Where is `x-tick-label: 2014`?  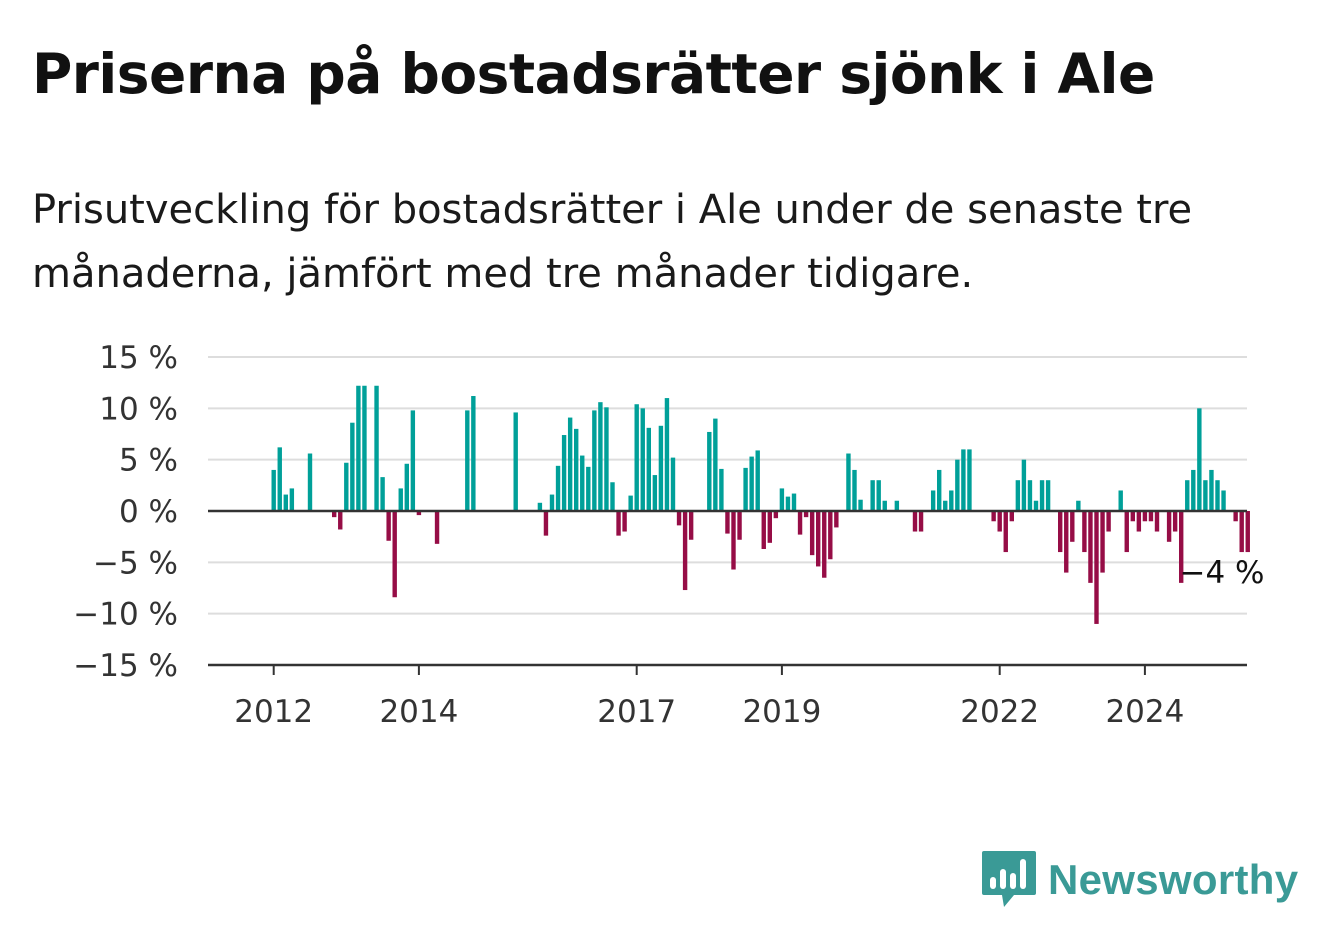 x-tick-label: 2014 is located at coordinates (418, 712).